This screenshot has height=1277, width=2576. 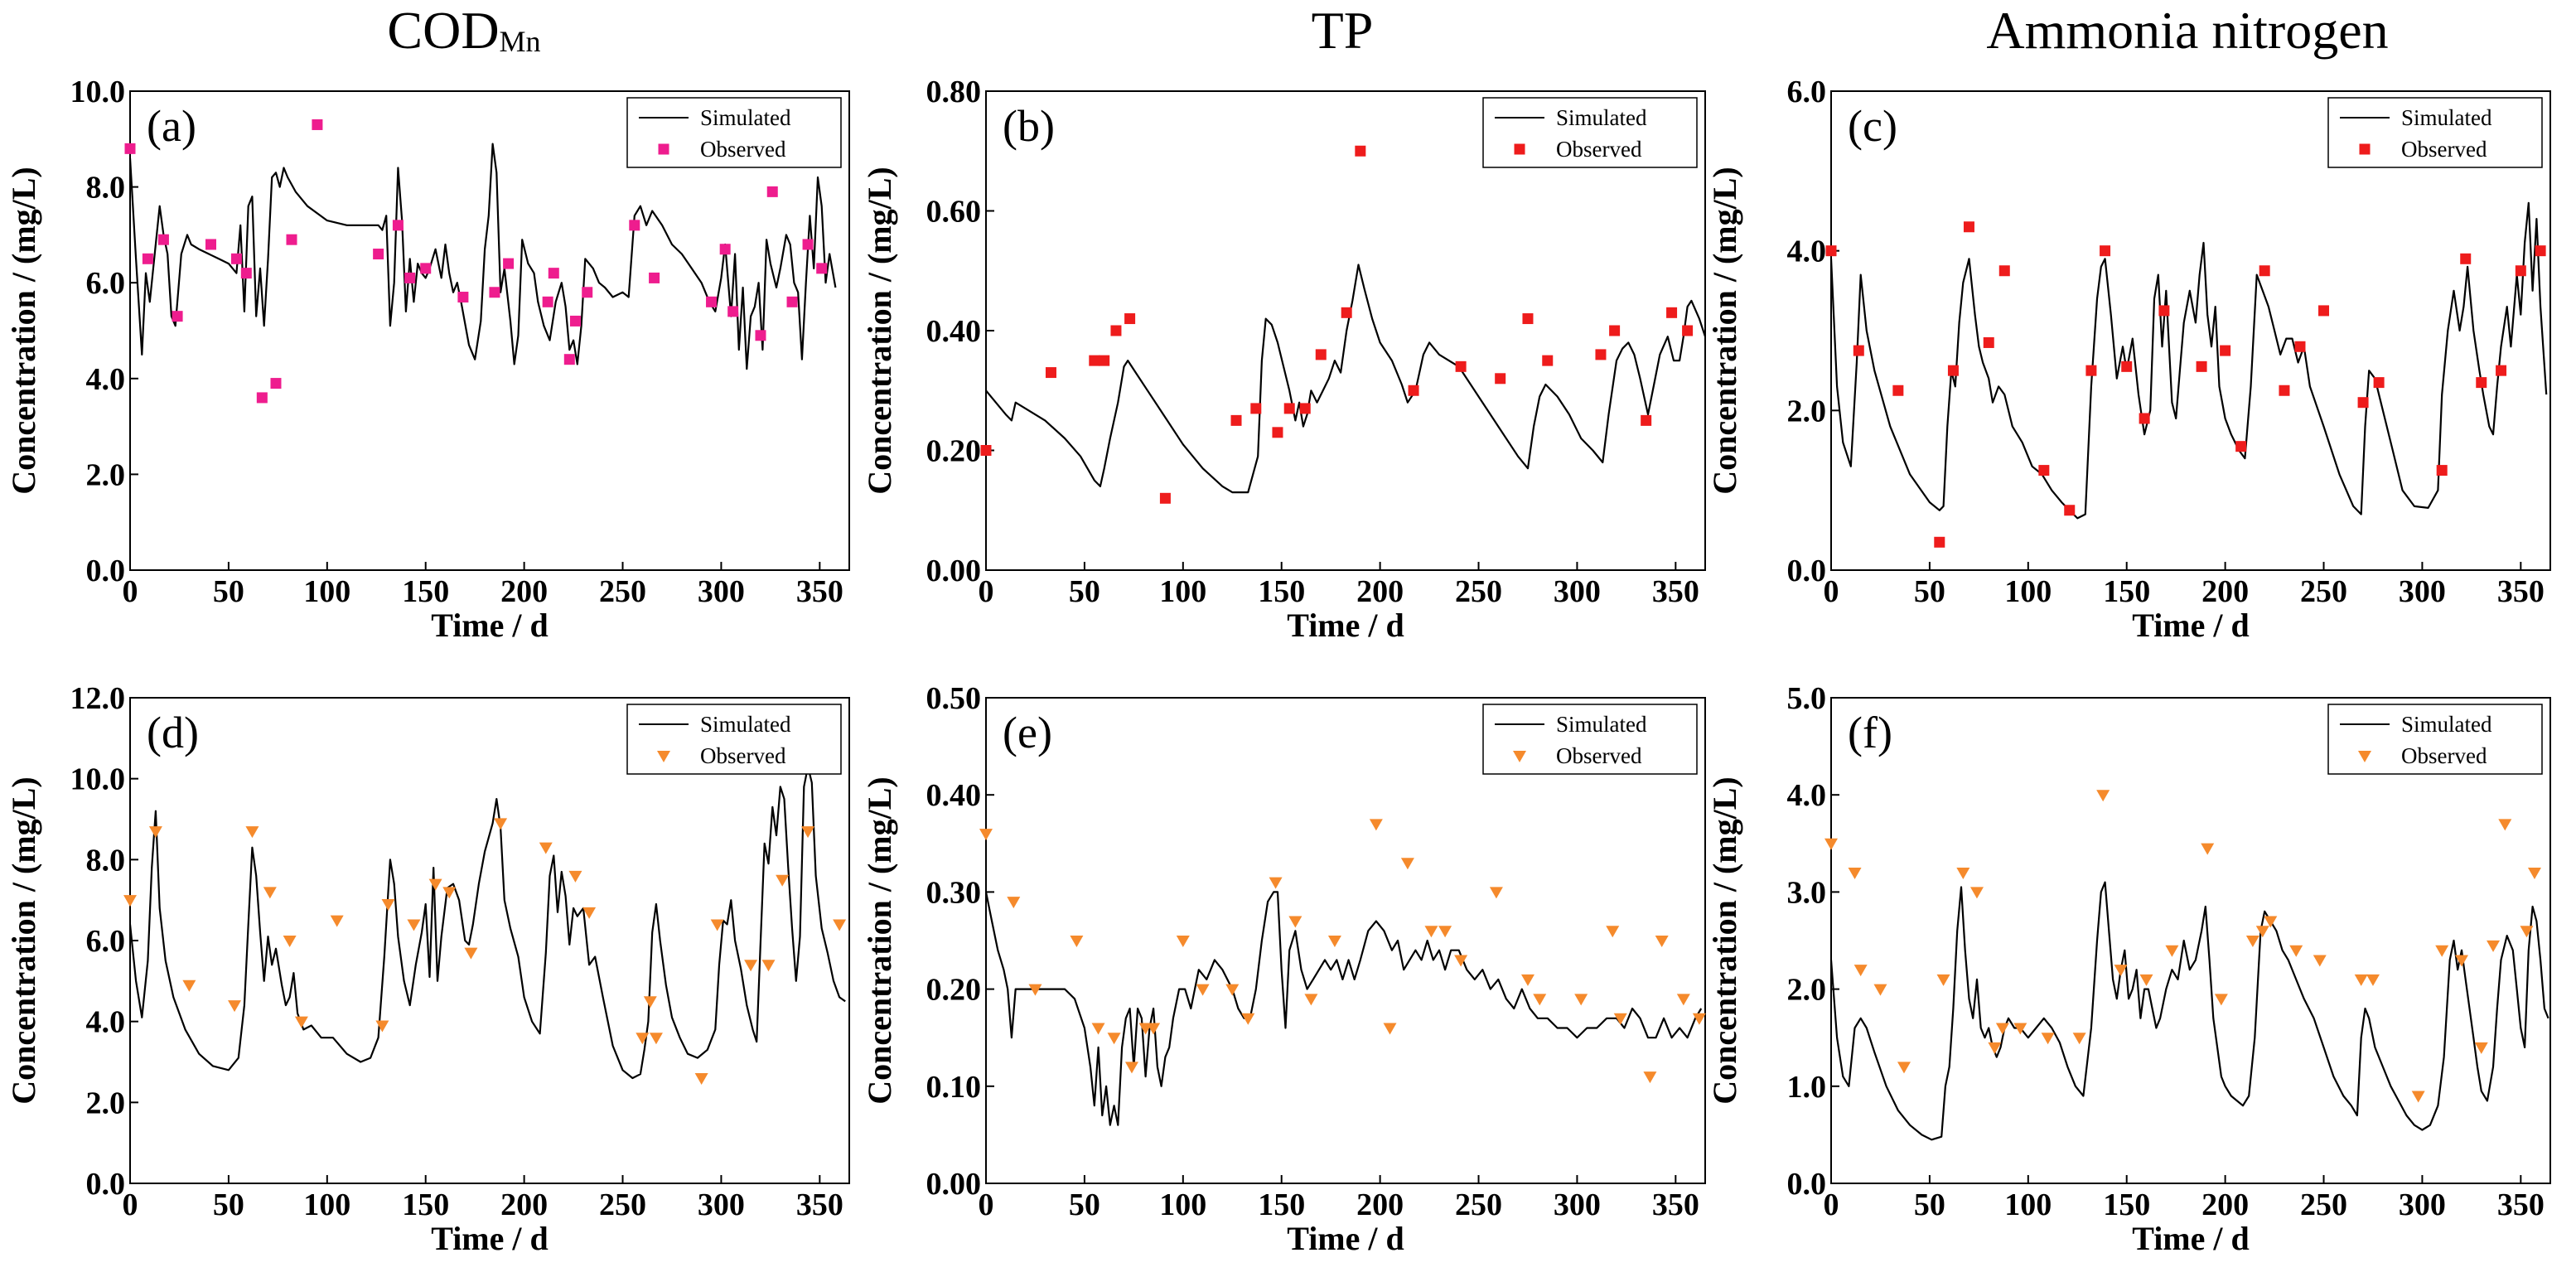 I want to click on y-axis-label: Concentration / (mg/L), so click(x=879, y=941).